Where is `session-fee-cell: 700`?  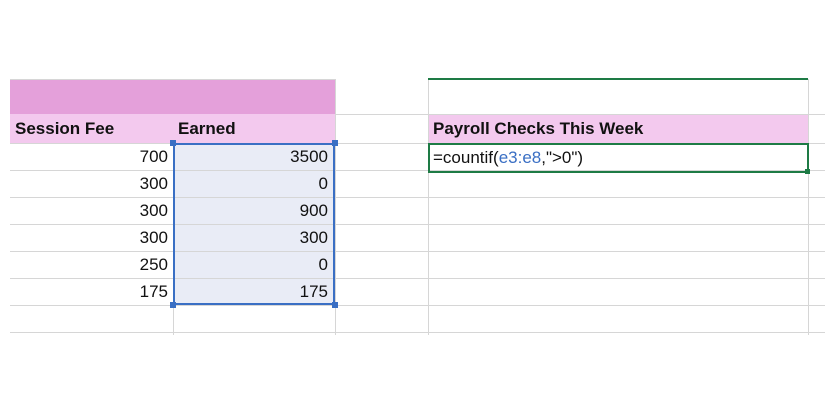 session-fee-cell: 700 is located at coordinates (153, 156).